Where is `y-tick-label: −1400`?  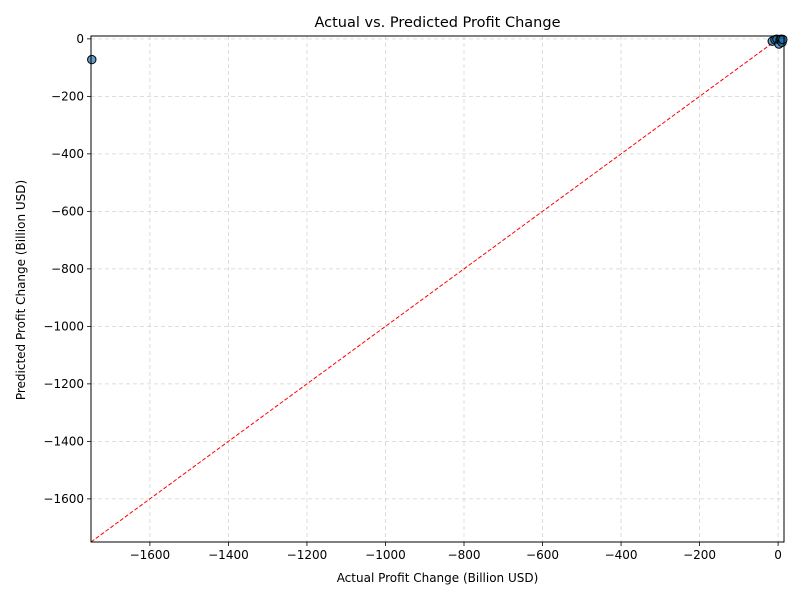 y-tick-label: −1400 is located at coordinates (63, 441).